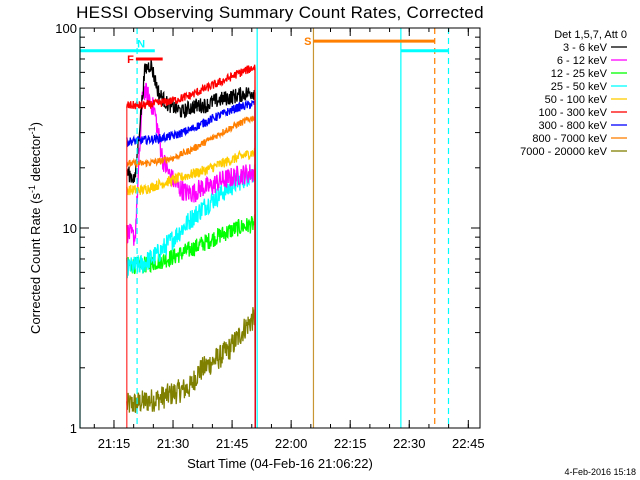 This screenshot has width=640, height=480. Describe the element at coordinates (73, 428) in the screenshot. I see `y-tick-label: 1` at that location.